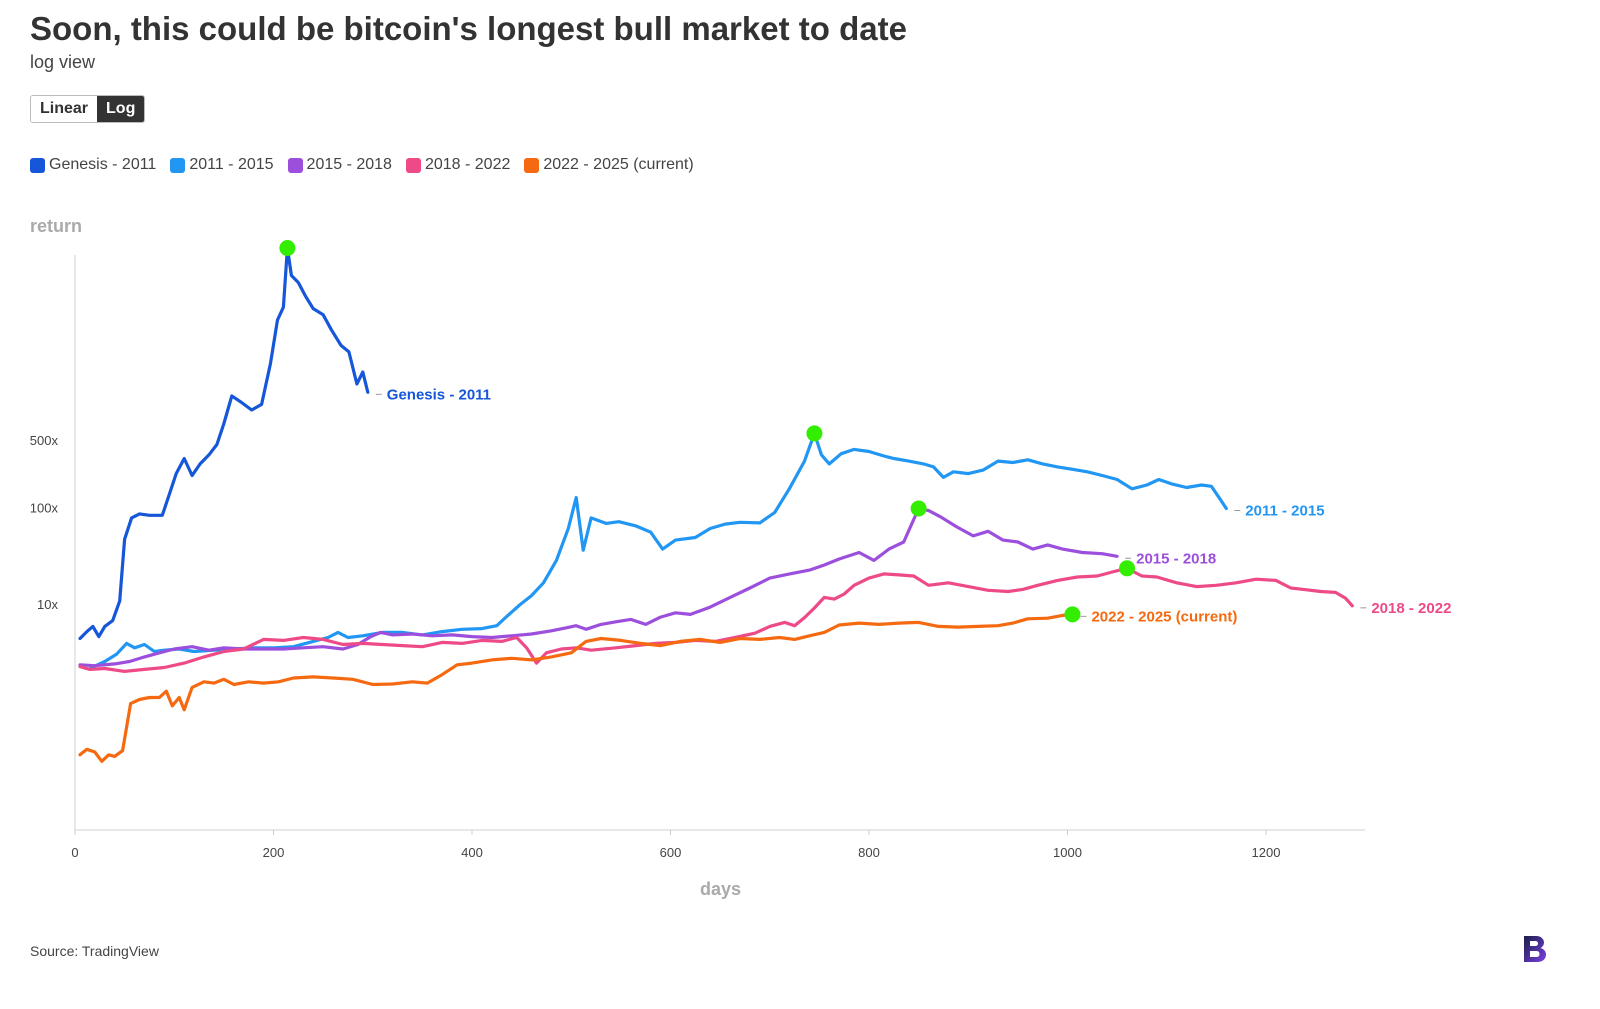 This screenshot has height=1009, width=1600. I want to click on legend-item: 2015 - 2018, so click(339, 165).